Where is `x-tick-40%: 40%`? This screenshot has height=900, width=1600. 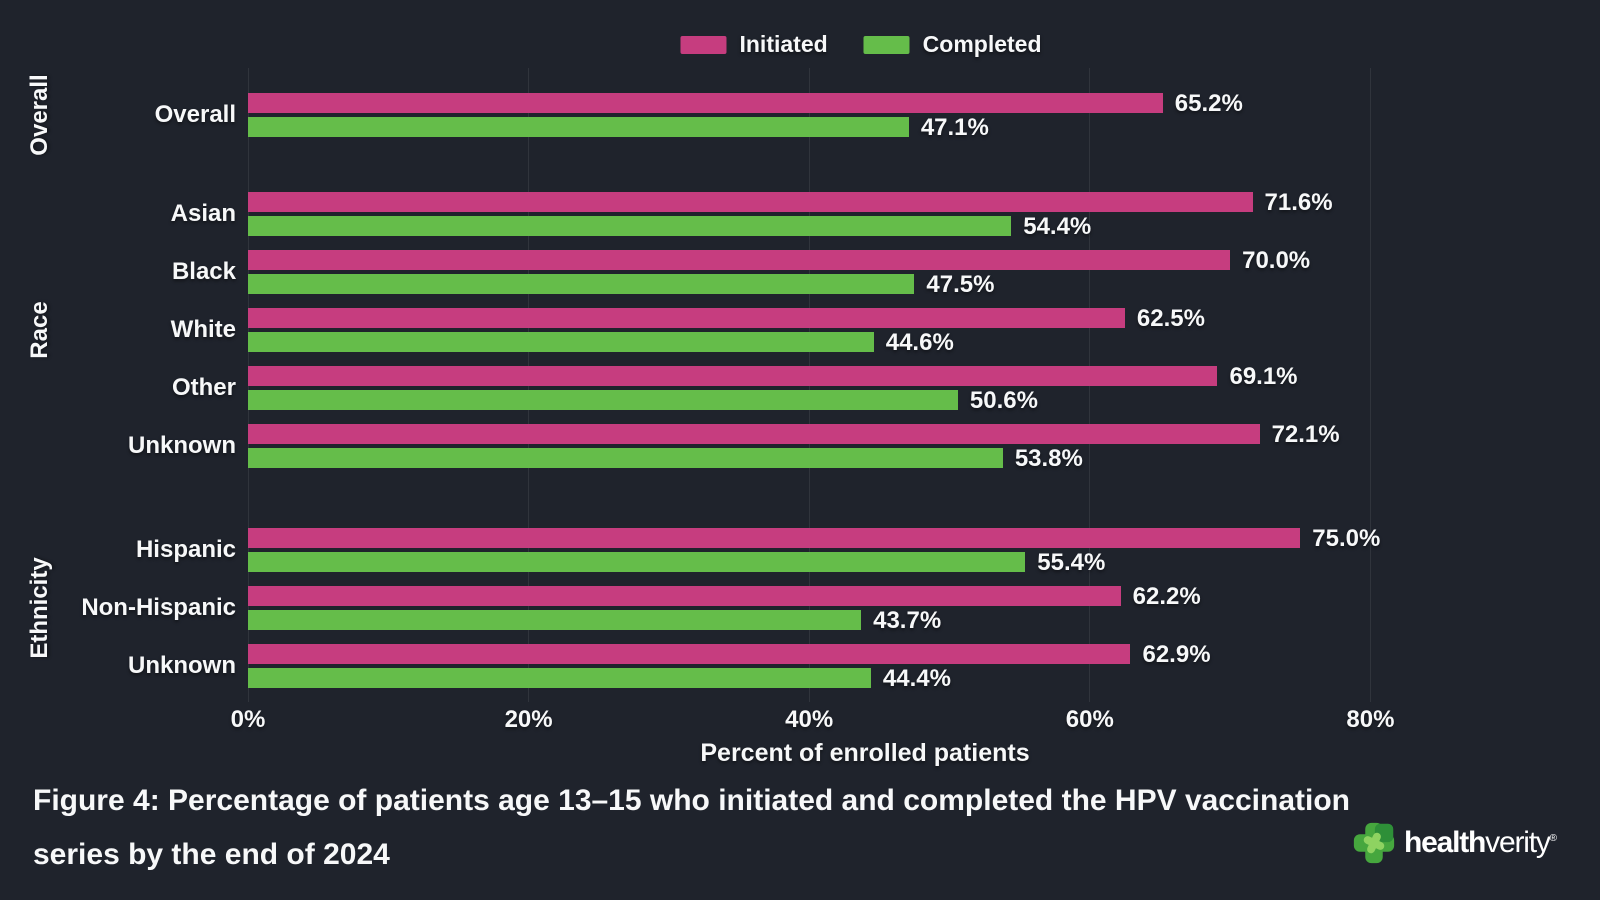 x-tick-40%: 40% is located at coordinates (809, 719).